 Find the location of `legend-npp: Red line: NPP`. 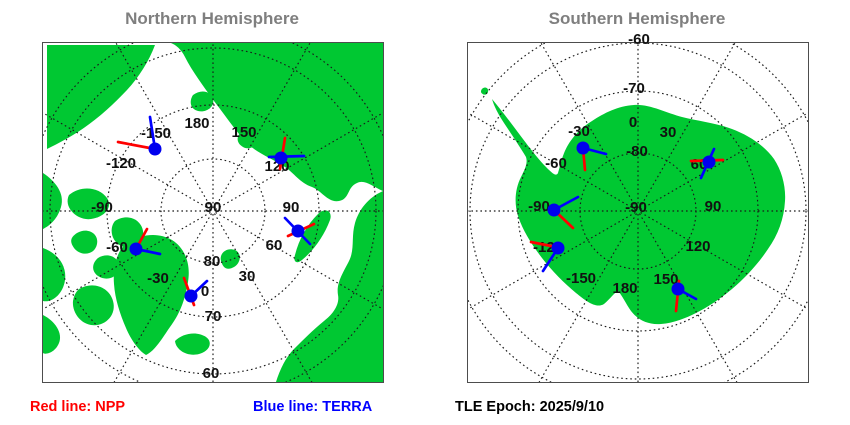

legend-npp: Red line: NPP is located at coordinates (78, 407).